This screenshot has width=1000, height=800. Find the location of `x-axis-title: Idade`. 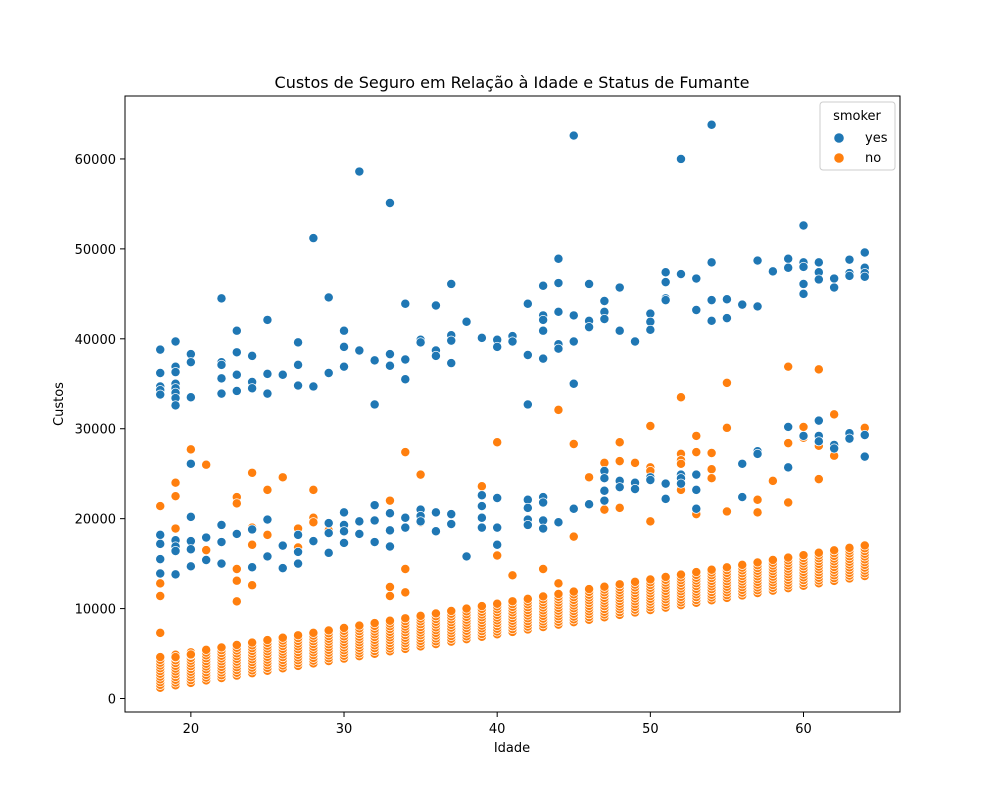

x-axis-title: Idade is located at coordinates (512, 748).